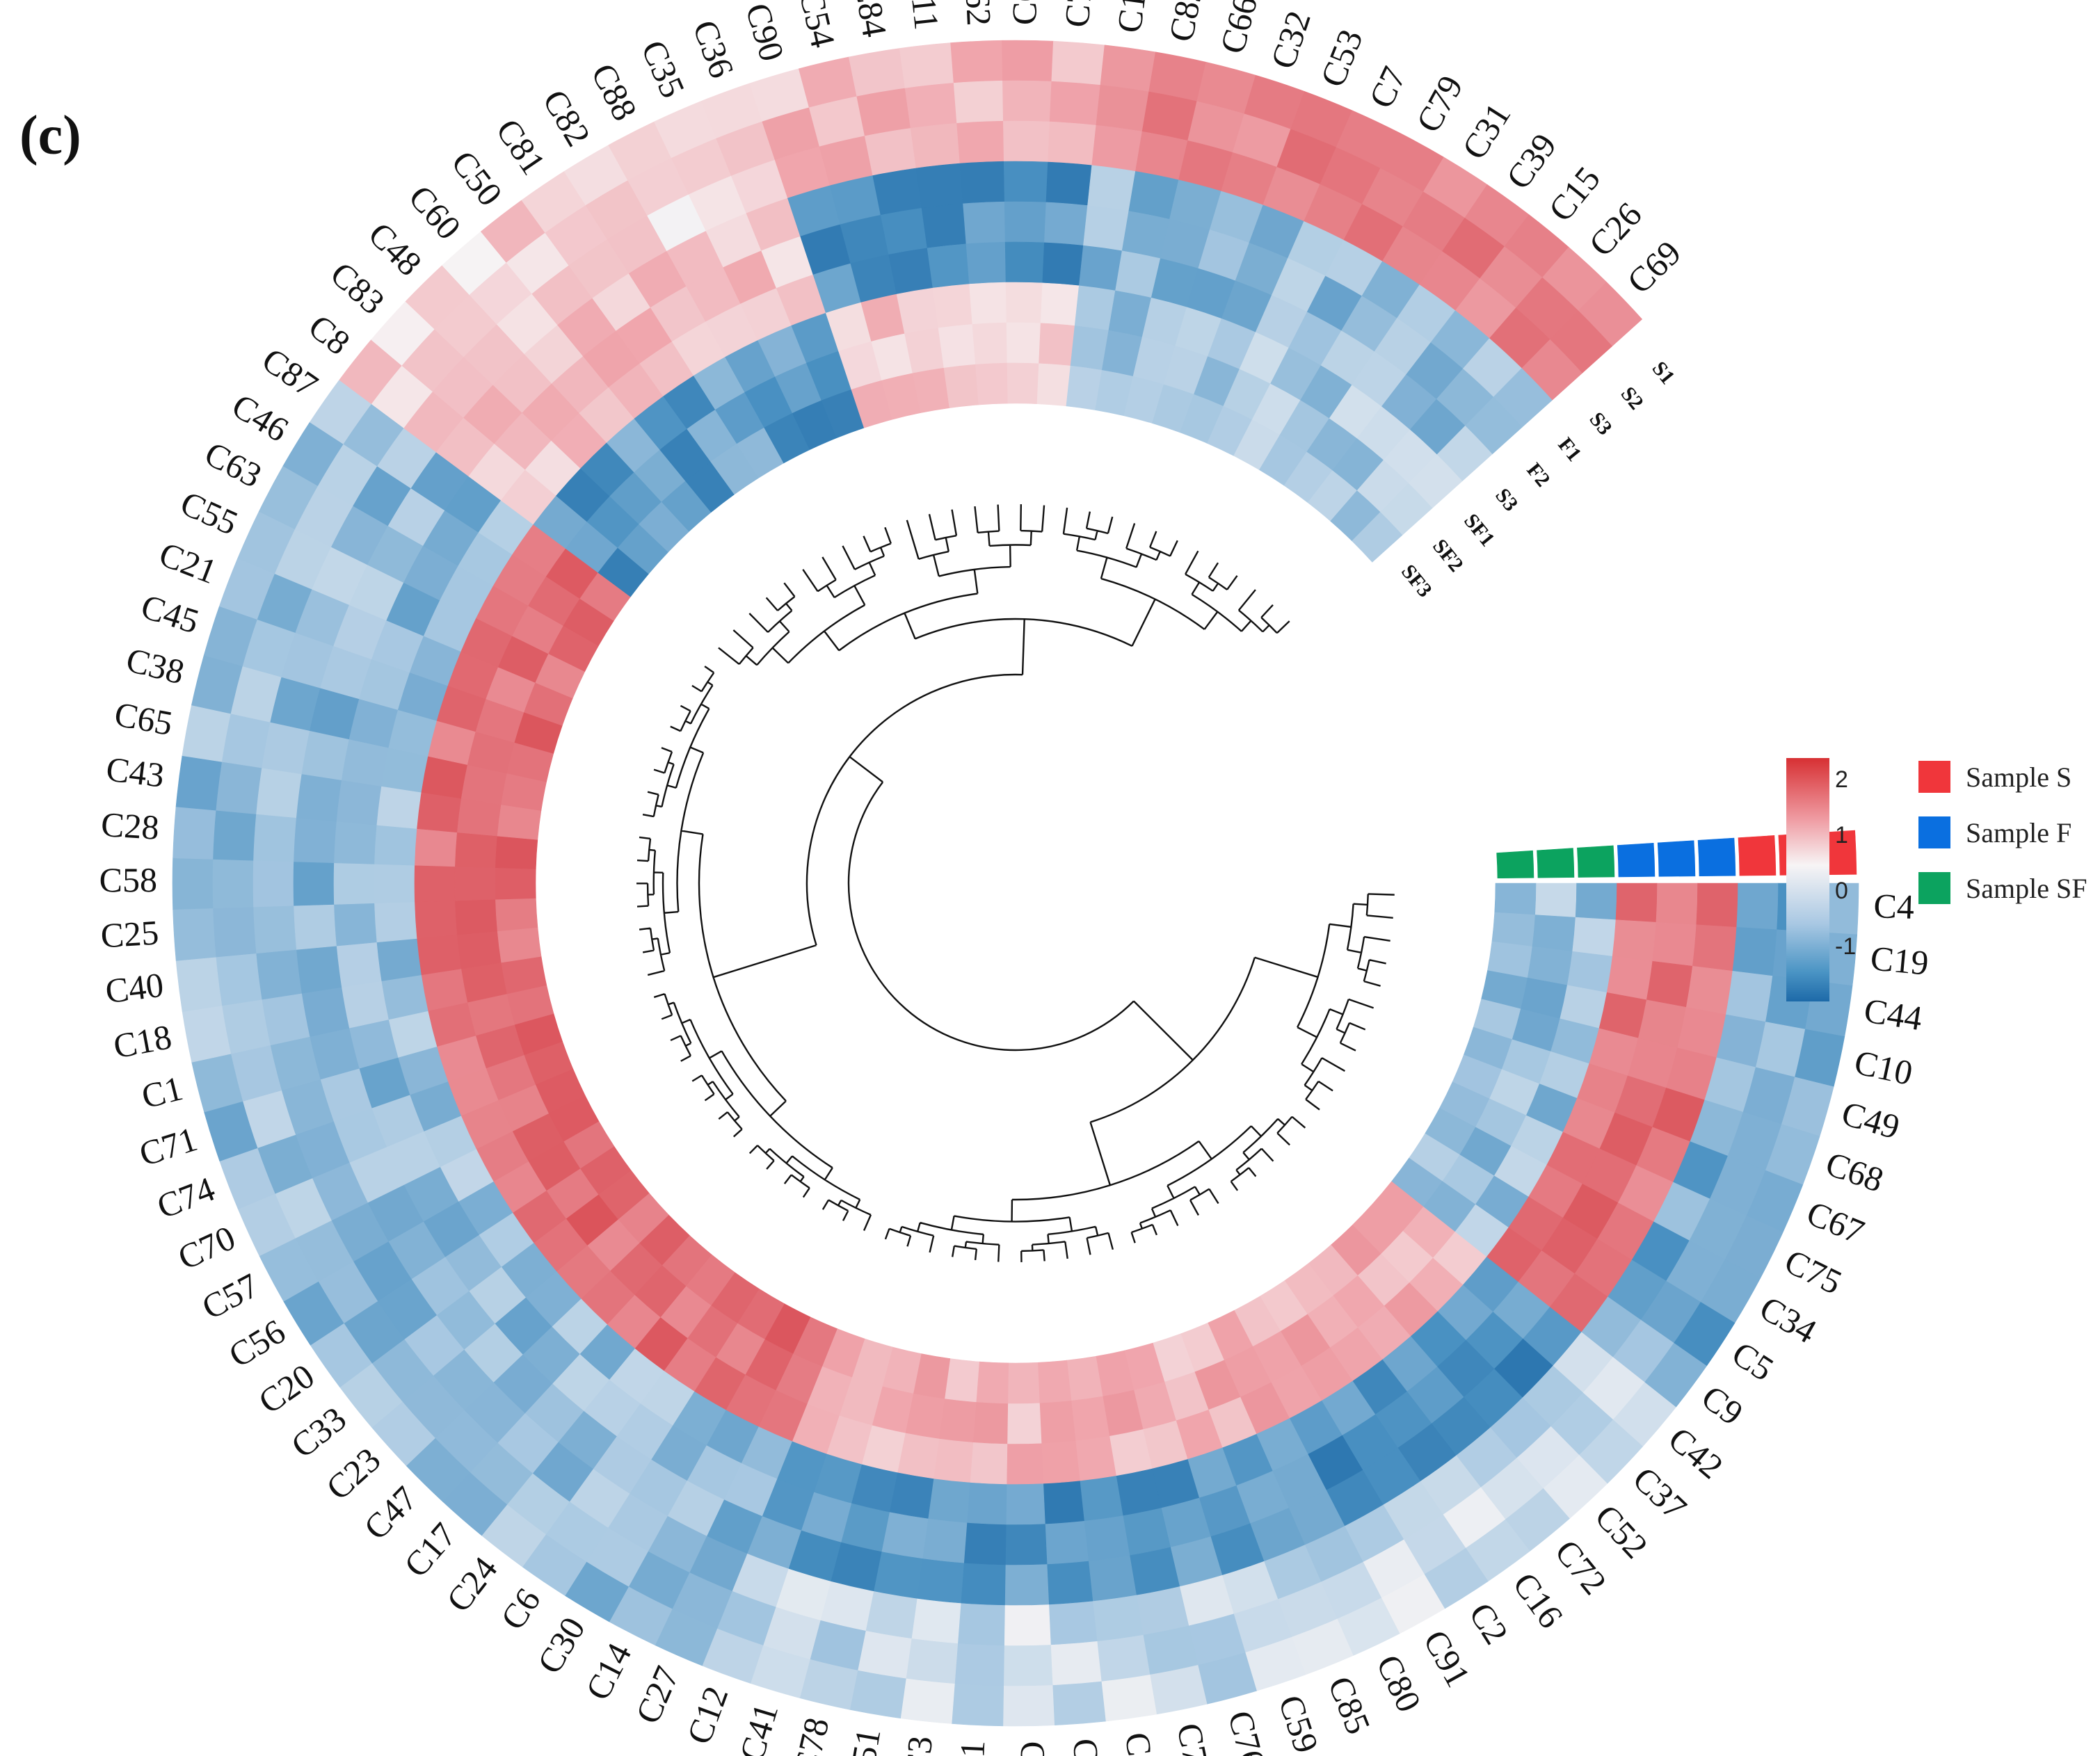 The image size is (2100, 1756). I want to click on heatmap-cell-C29-SF1, so click(1025, 1463).